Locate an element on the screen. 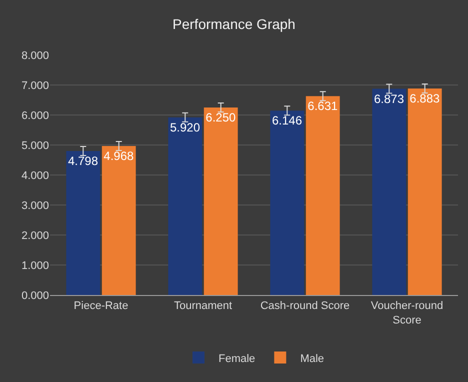 Image resolution: width=468 pixels, height=382 pixels. x-tick-label: Tournament is located at coordinates (203, 306).